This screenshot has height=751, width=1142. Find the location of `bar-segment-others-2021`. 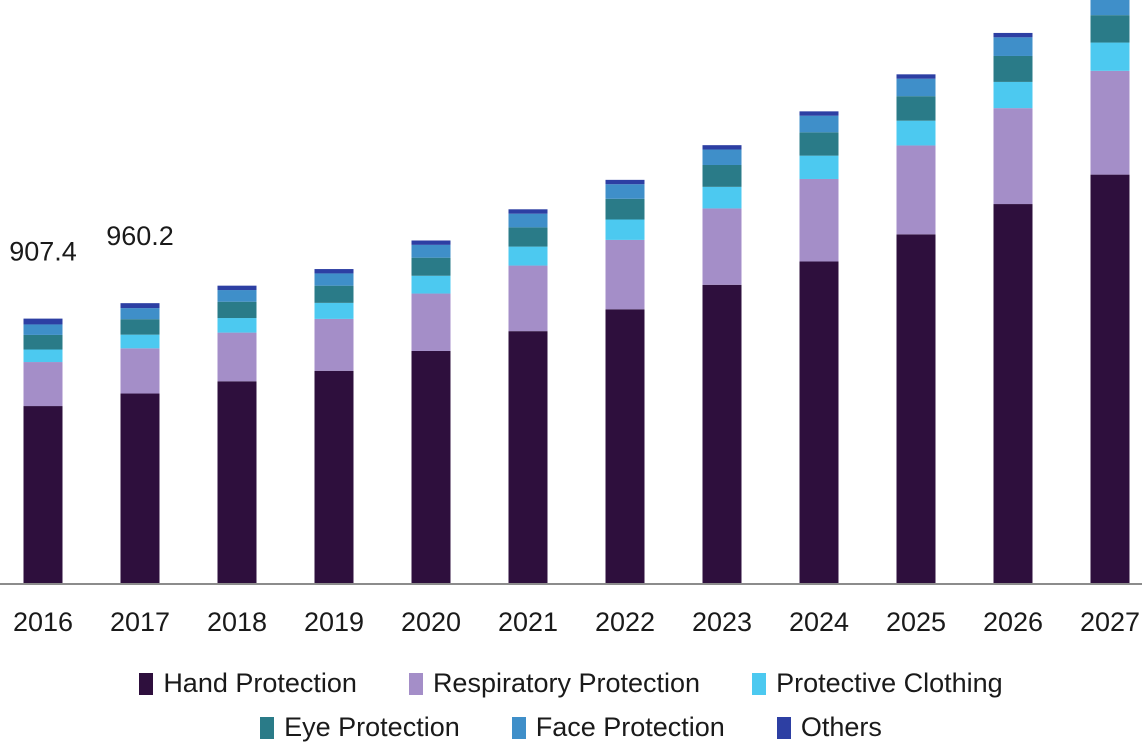

bar-segment-others-2021 is located at coordinates (528, 211).